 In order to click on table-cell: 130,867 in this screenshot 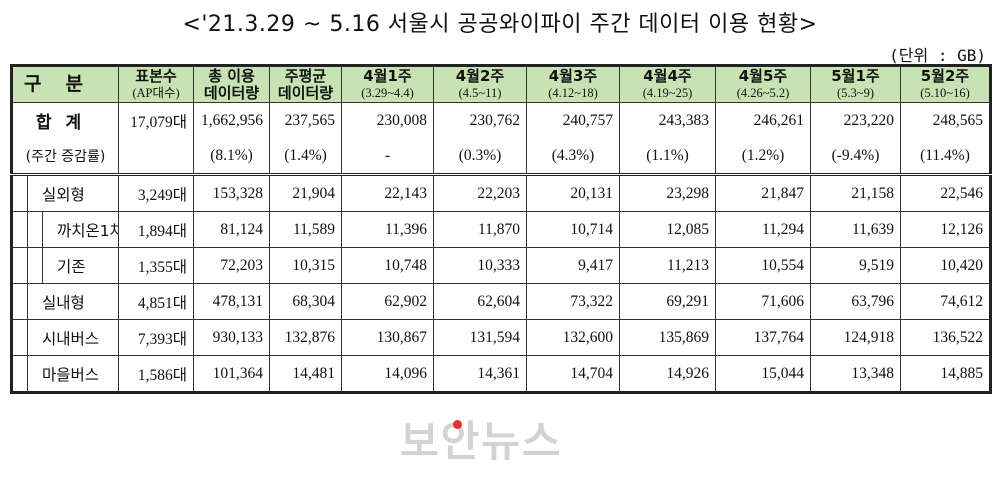, I will do `click(387, 337)`.